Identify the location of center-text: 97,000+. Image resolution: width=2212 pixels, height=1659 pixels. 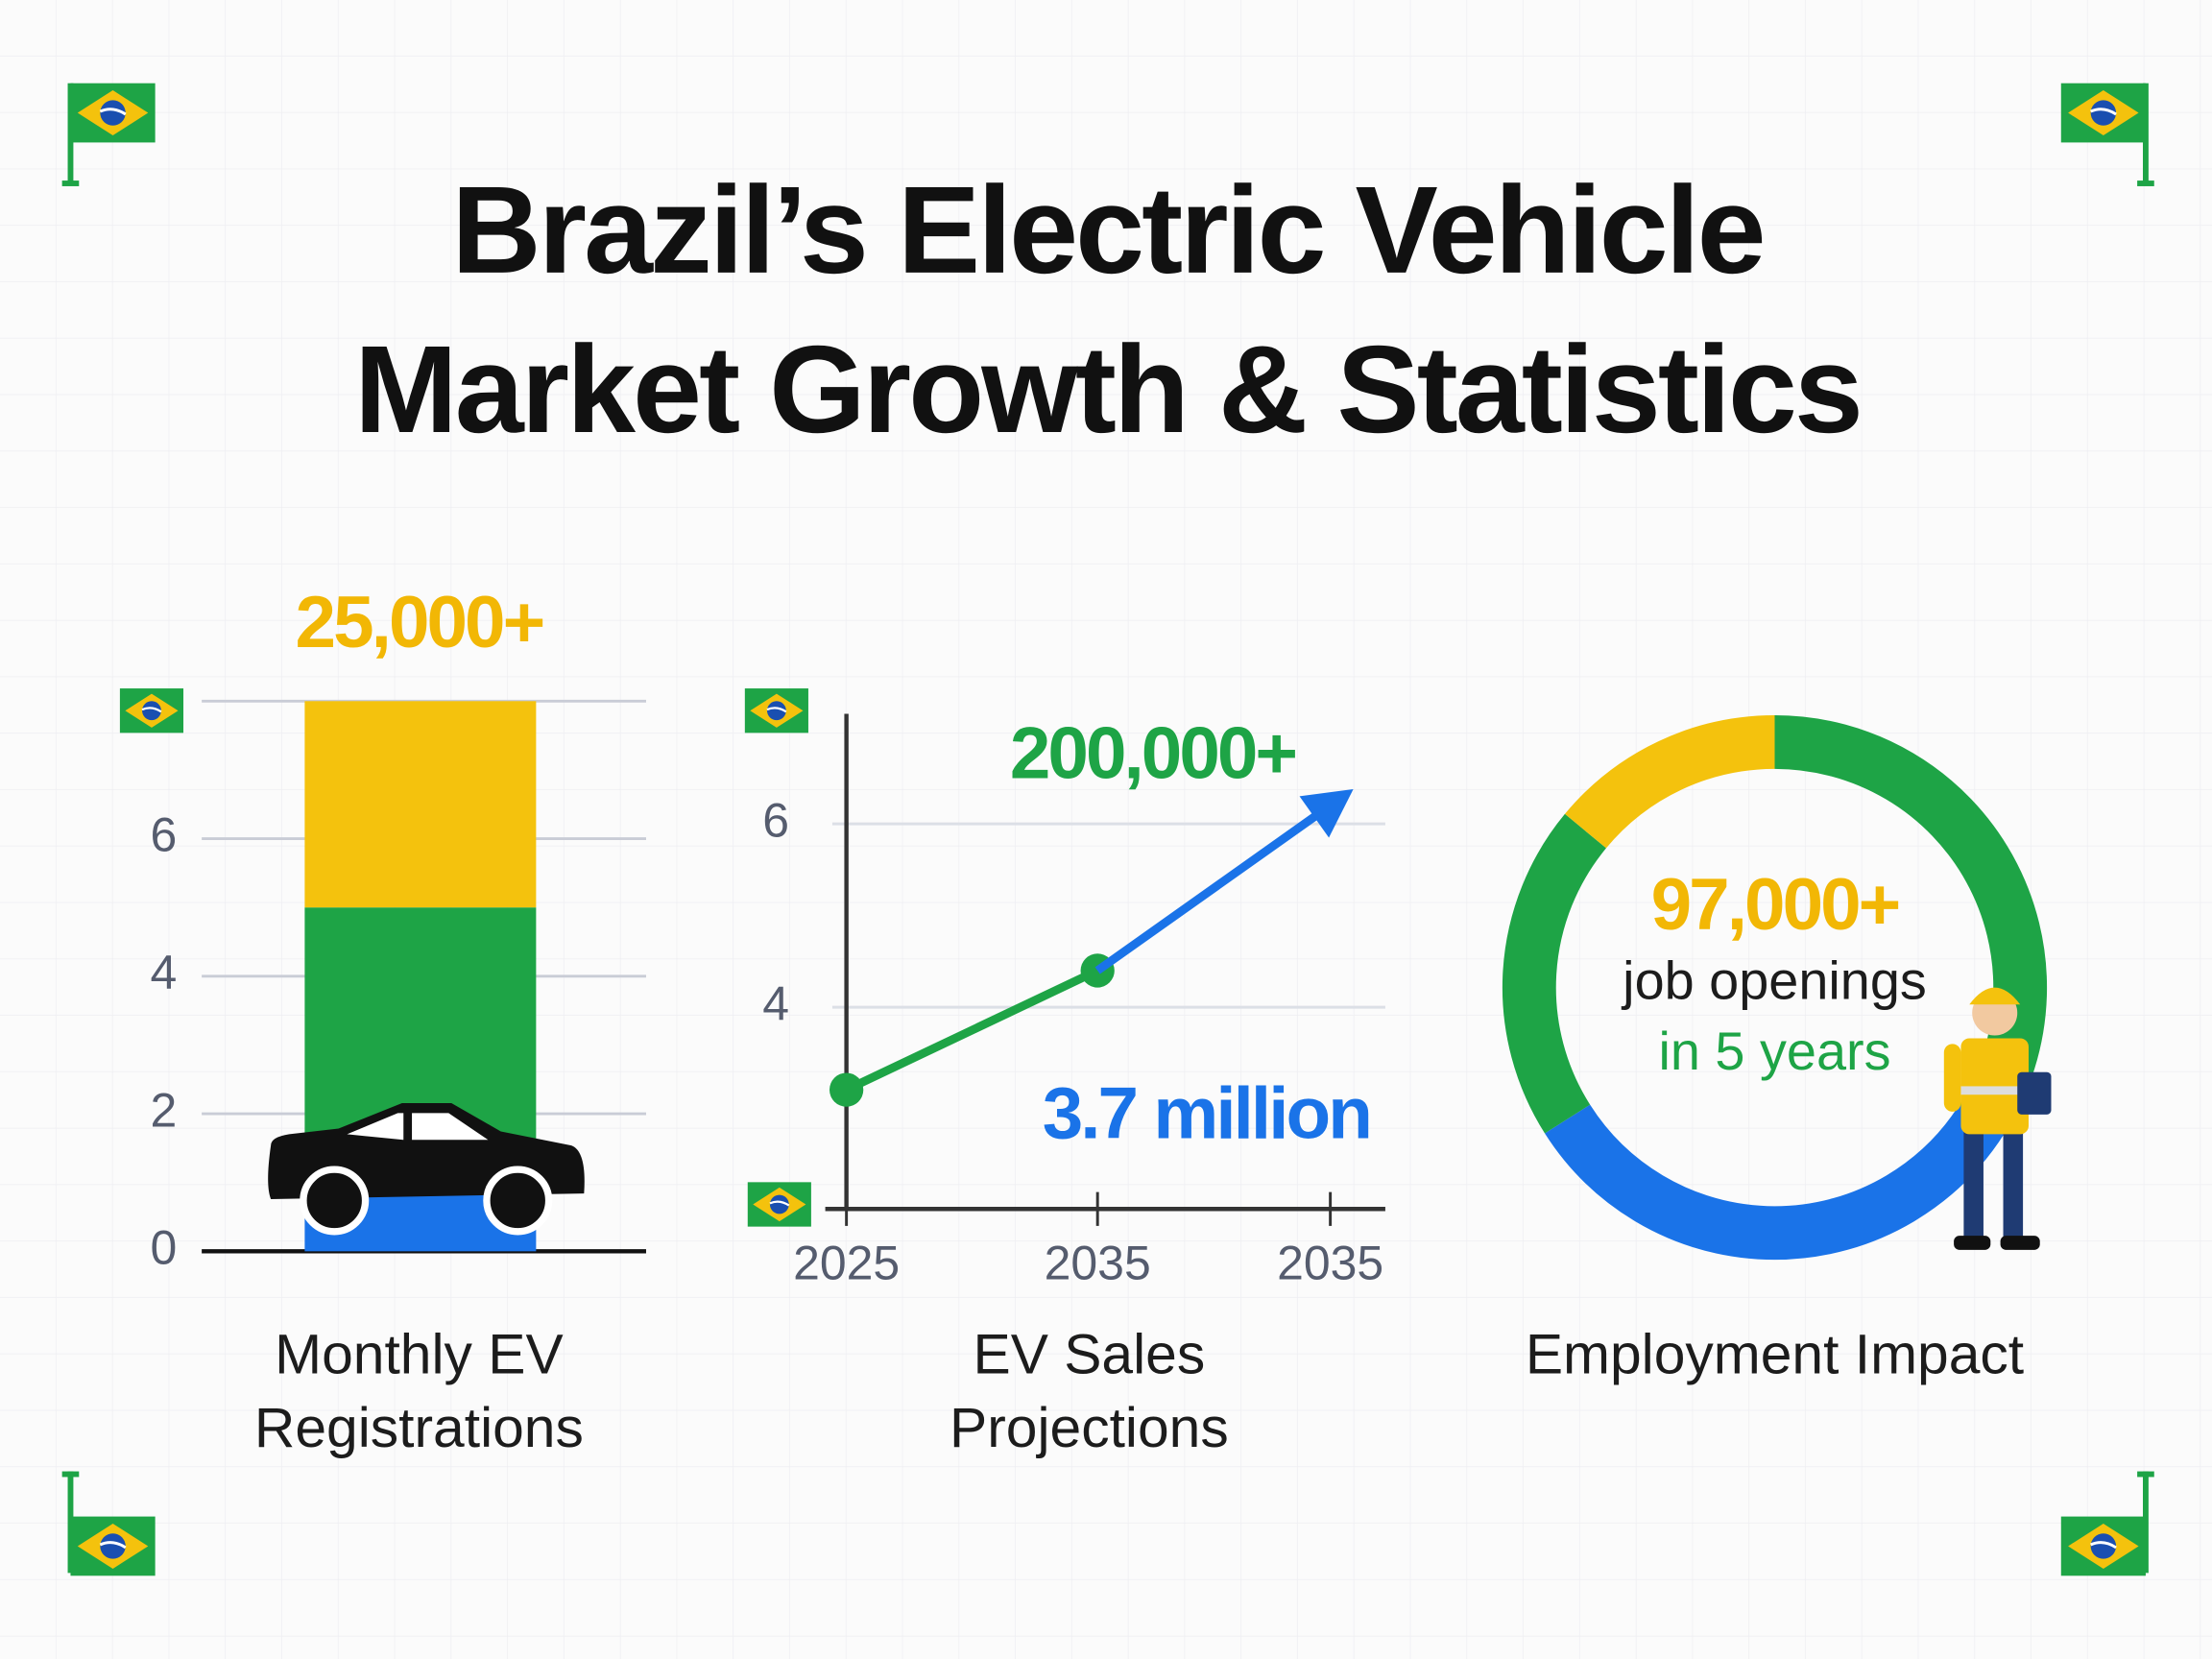
(1775, 905).